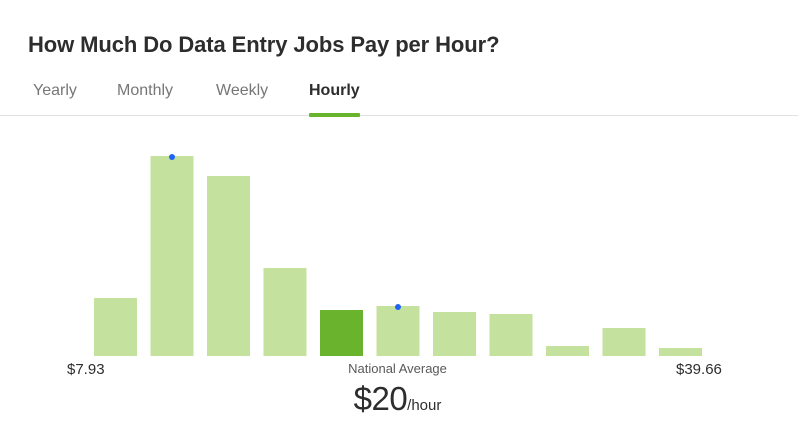 The width and height of the screenshot is (798, 442). I want to click on range-min-label: $7.93, so click(86, 369).